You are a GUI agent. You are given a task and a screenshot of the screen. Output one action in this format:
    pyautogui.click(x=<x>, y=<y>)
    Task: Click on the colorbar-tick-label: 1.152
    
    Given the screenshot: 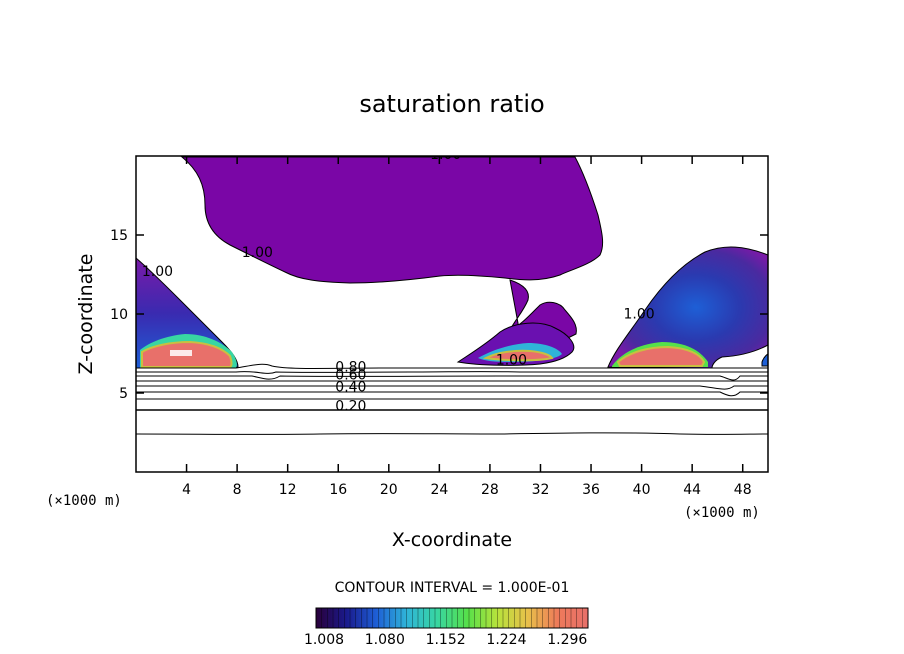 What is the action you would take?
    pyautogui.click(x=446, y=640)
    